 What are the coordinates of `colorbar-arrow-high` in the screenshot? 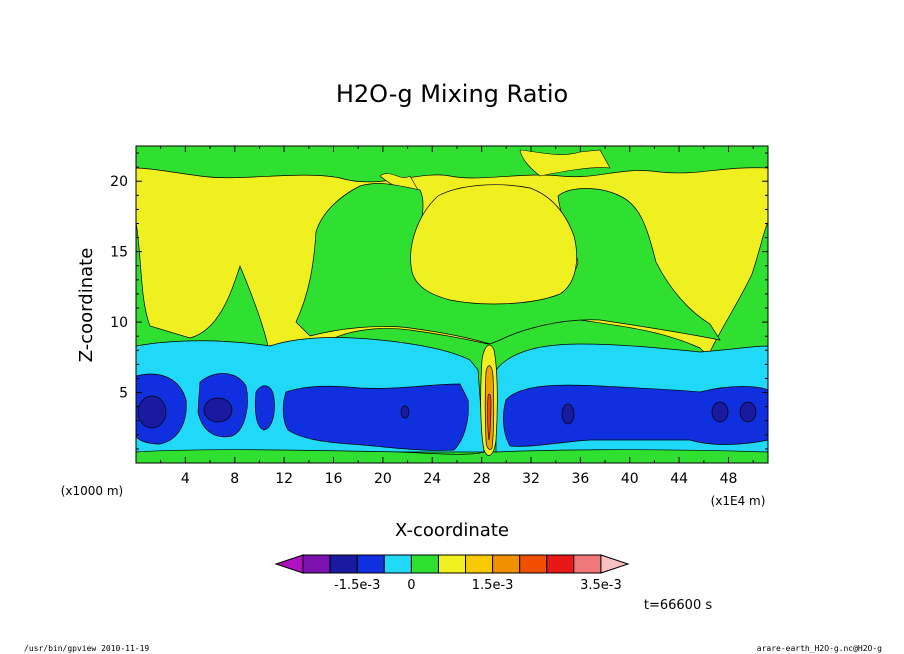 It's located at (615, 564).